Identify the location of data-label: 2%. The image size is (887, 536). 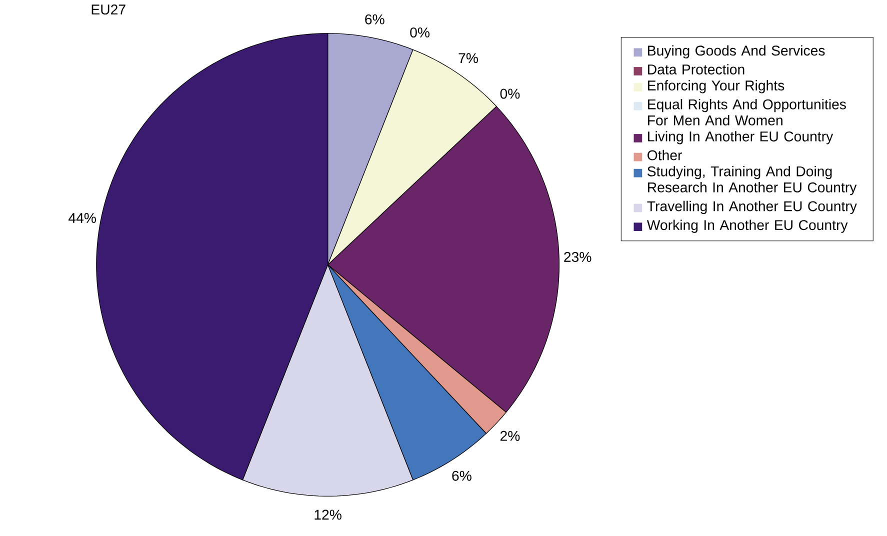
(510, 435).